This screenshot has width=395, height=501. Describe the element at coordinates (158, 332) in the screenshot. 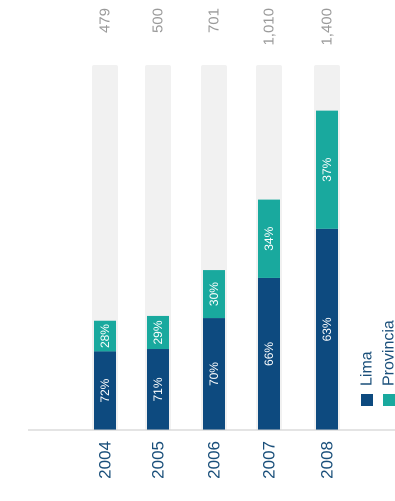

I see `pct-label-provincia-2005: 29%` at that location.